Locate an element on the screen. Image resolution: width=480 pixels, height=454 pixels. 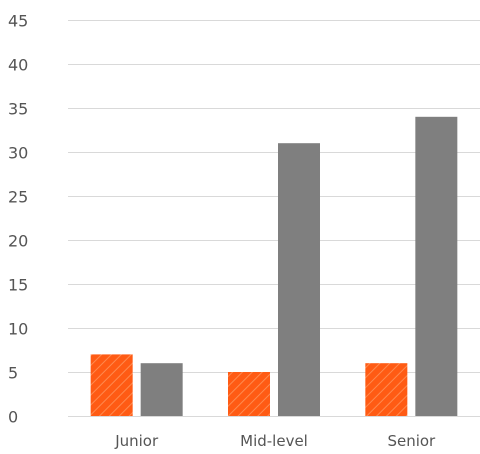
y-tick-label: 25 is located at coordinates (18, 197).